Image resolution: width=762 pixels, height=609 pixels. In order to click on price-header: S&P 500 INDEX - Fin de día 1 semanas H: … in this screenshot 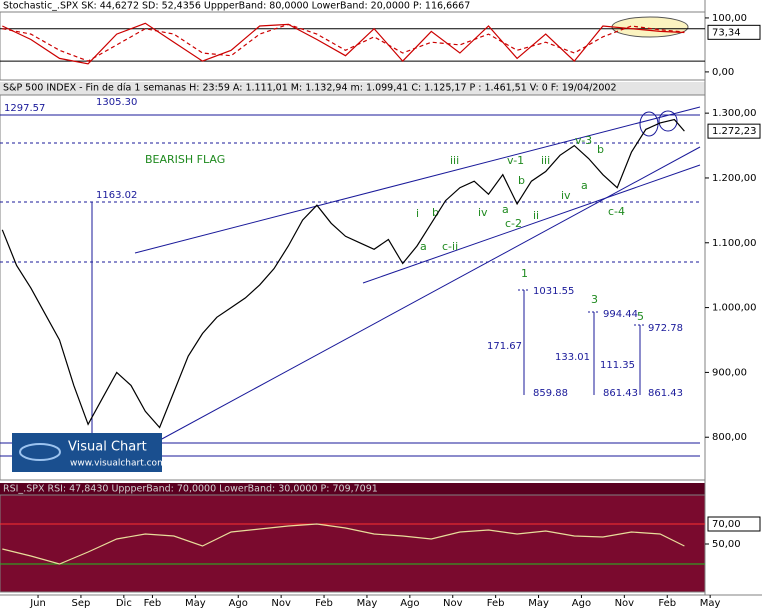, I will do `click(310, 88)`.